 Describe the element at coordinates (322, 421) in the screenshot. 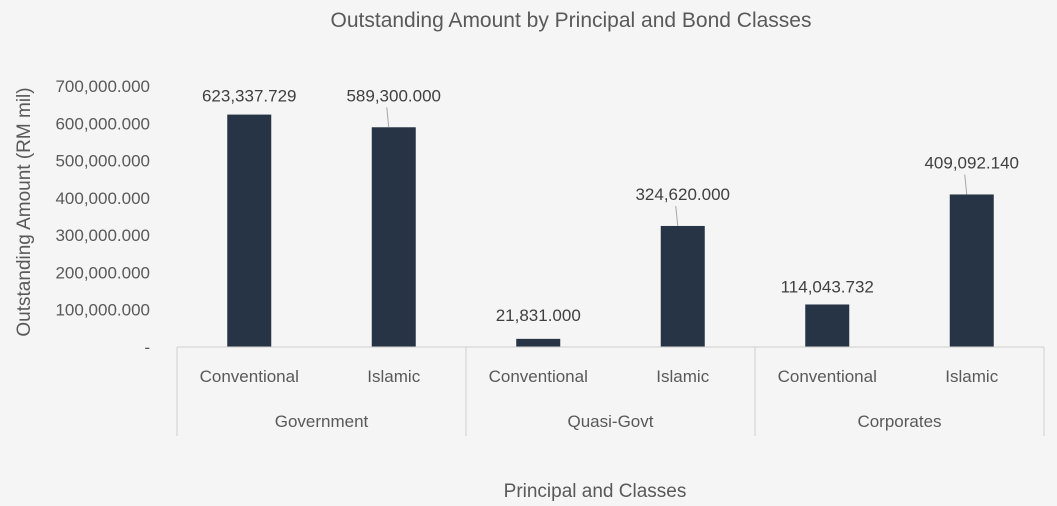

I see `group-label: Government` at that location.